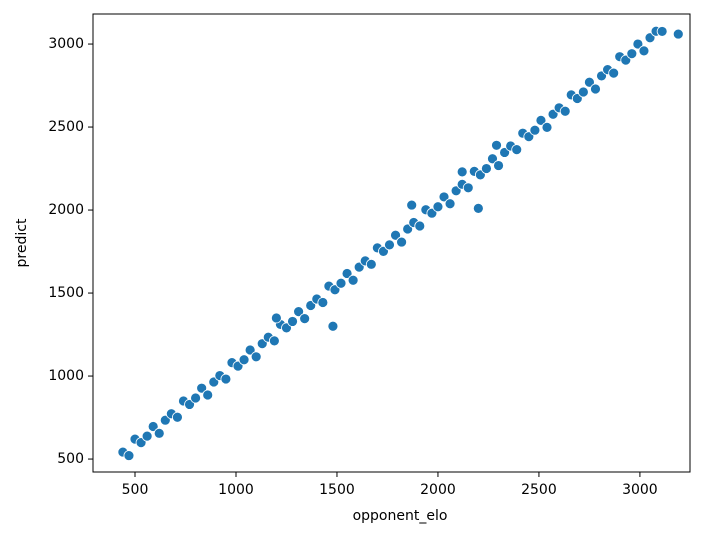  I want to click on y-tick-label: 1000, so click(66, 376).